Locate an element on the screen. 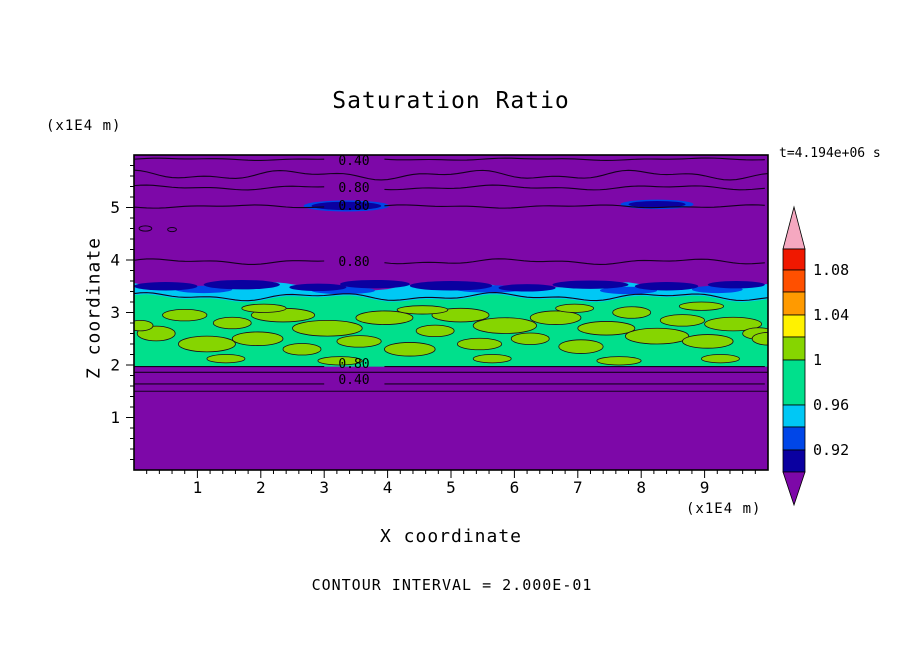 The height and width of the screenshot is (654, 904). contour-interval-label: CONTOUR INTERVAL = 2.000E-01 is located at coordinates (452, 585).